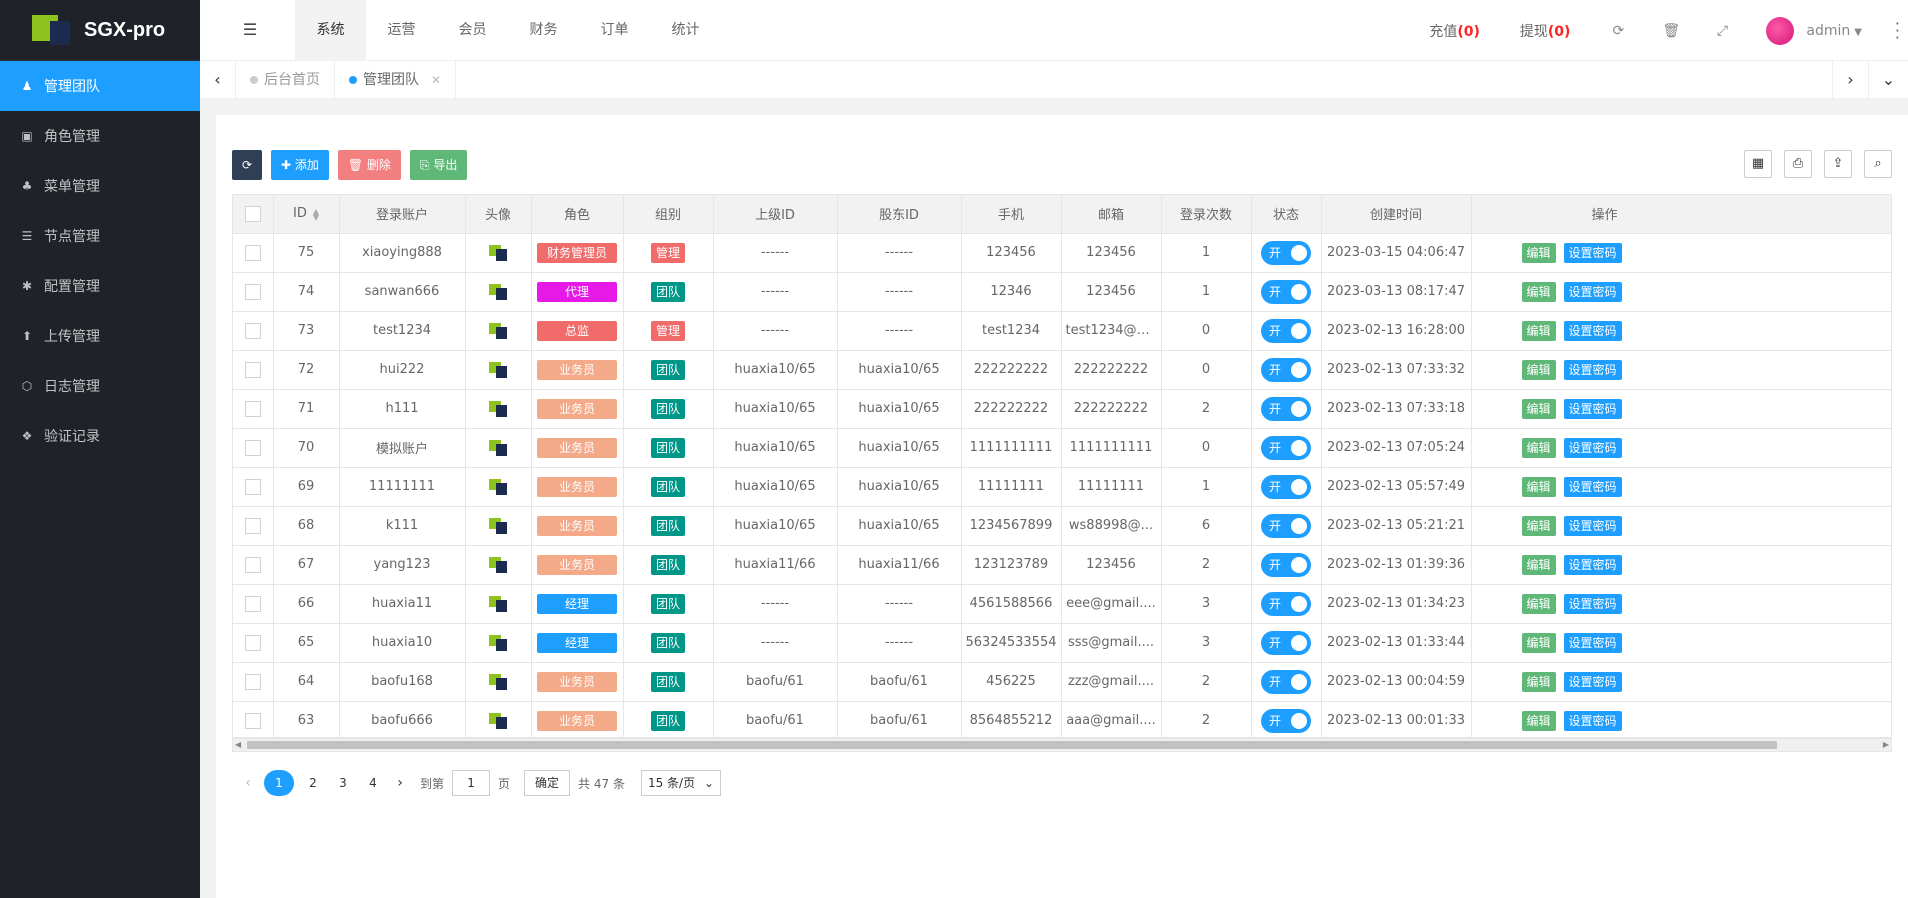 The image size is (1908, 898). I want to click on sidebar-item: ♣ 菜单管理, so click(100, 186).